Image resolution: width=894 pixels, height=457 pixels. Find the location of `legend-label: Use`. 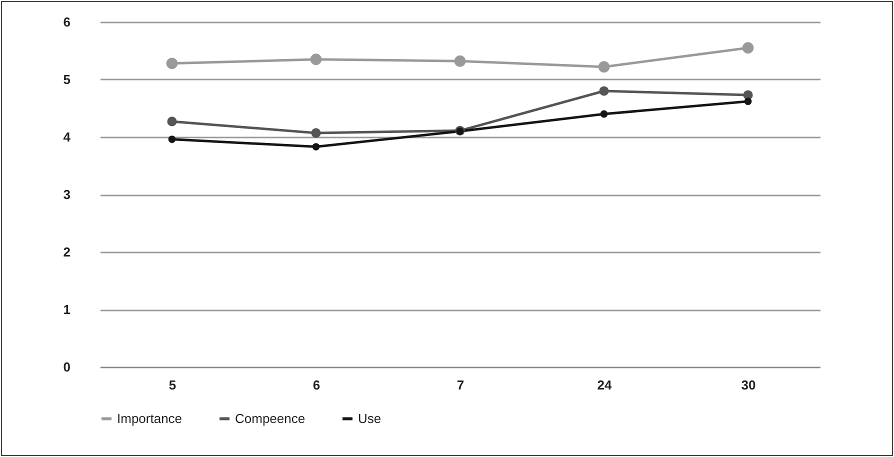

legend-label: Use is located at coordinates (370, 418).